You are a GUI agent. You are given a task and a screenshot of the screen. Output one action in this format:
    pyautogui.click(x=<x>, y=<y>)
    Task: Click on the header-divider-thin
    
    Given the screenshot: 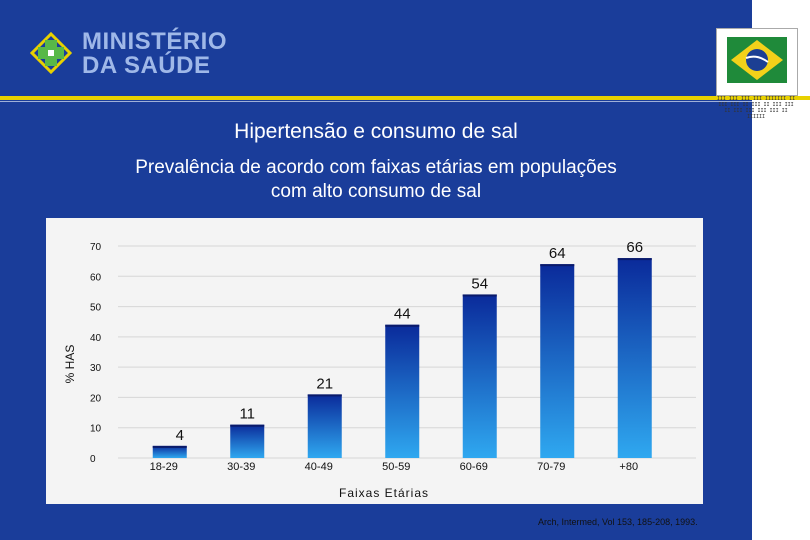 What is the action you would take?
    pyautogui.click(x=376, y=101)
    